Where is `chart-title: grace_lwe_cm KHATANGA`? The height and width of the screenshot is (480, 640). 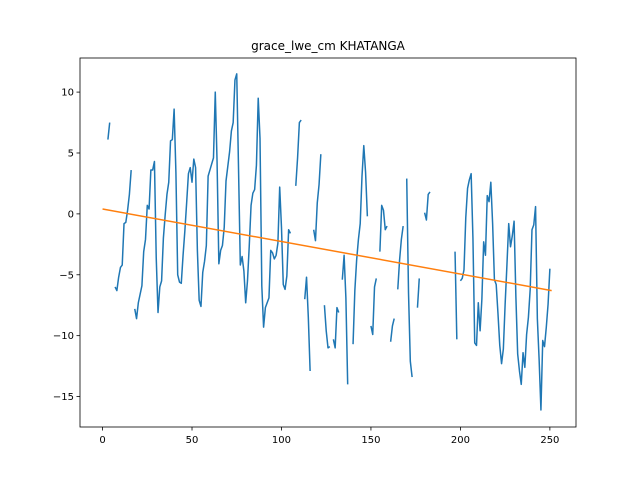 chart-title: grace_lwe_cm KHATANGA is located at coordinates (328, 46).